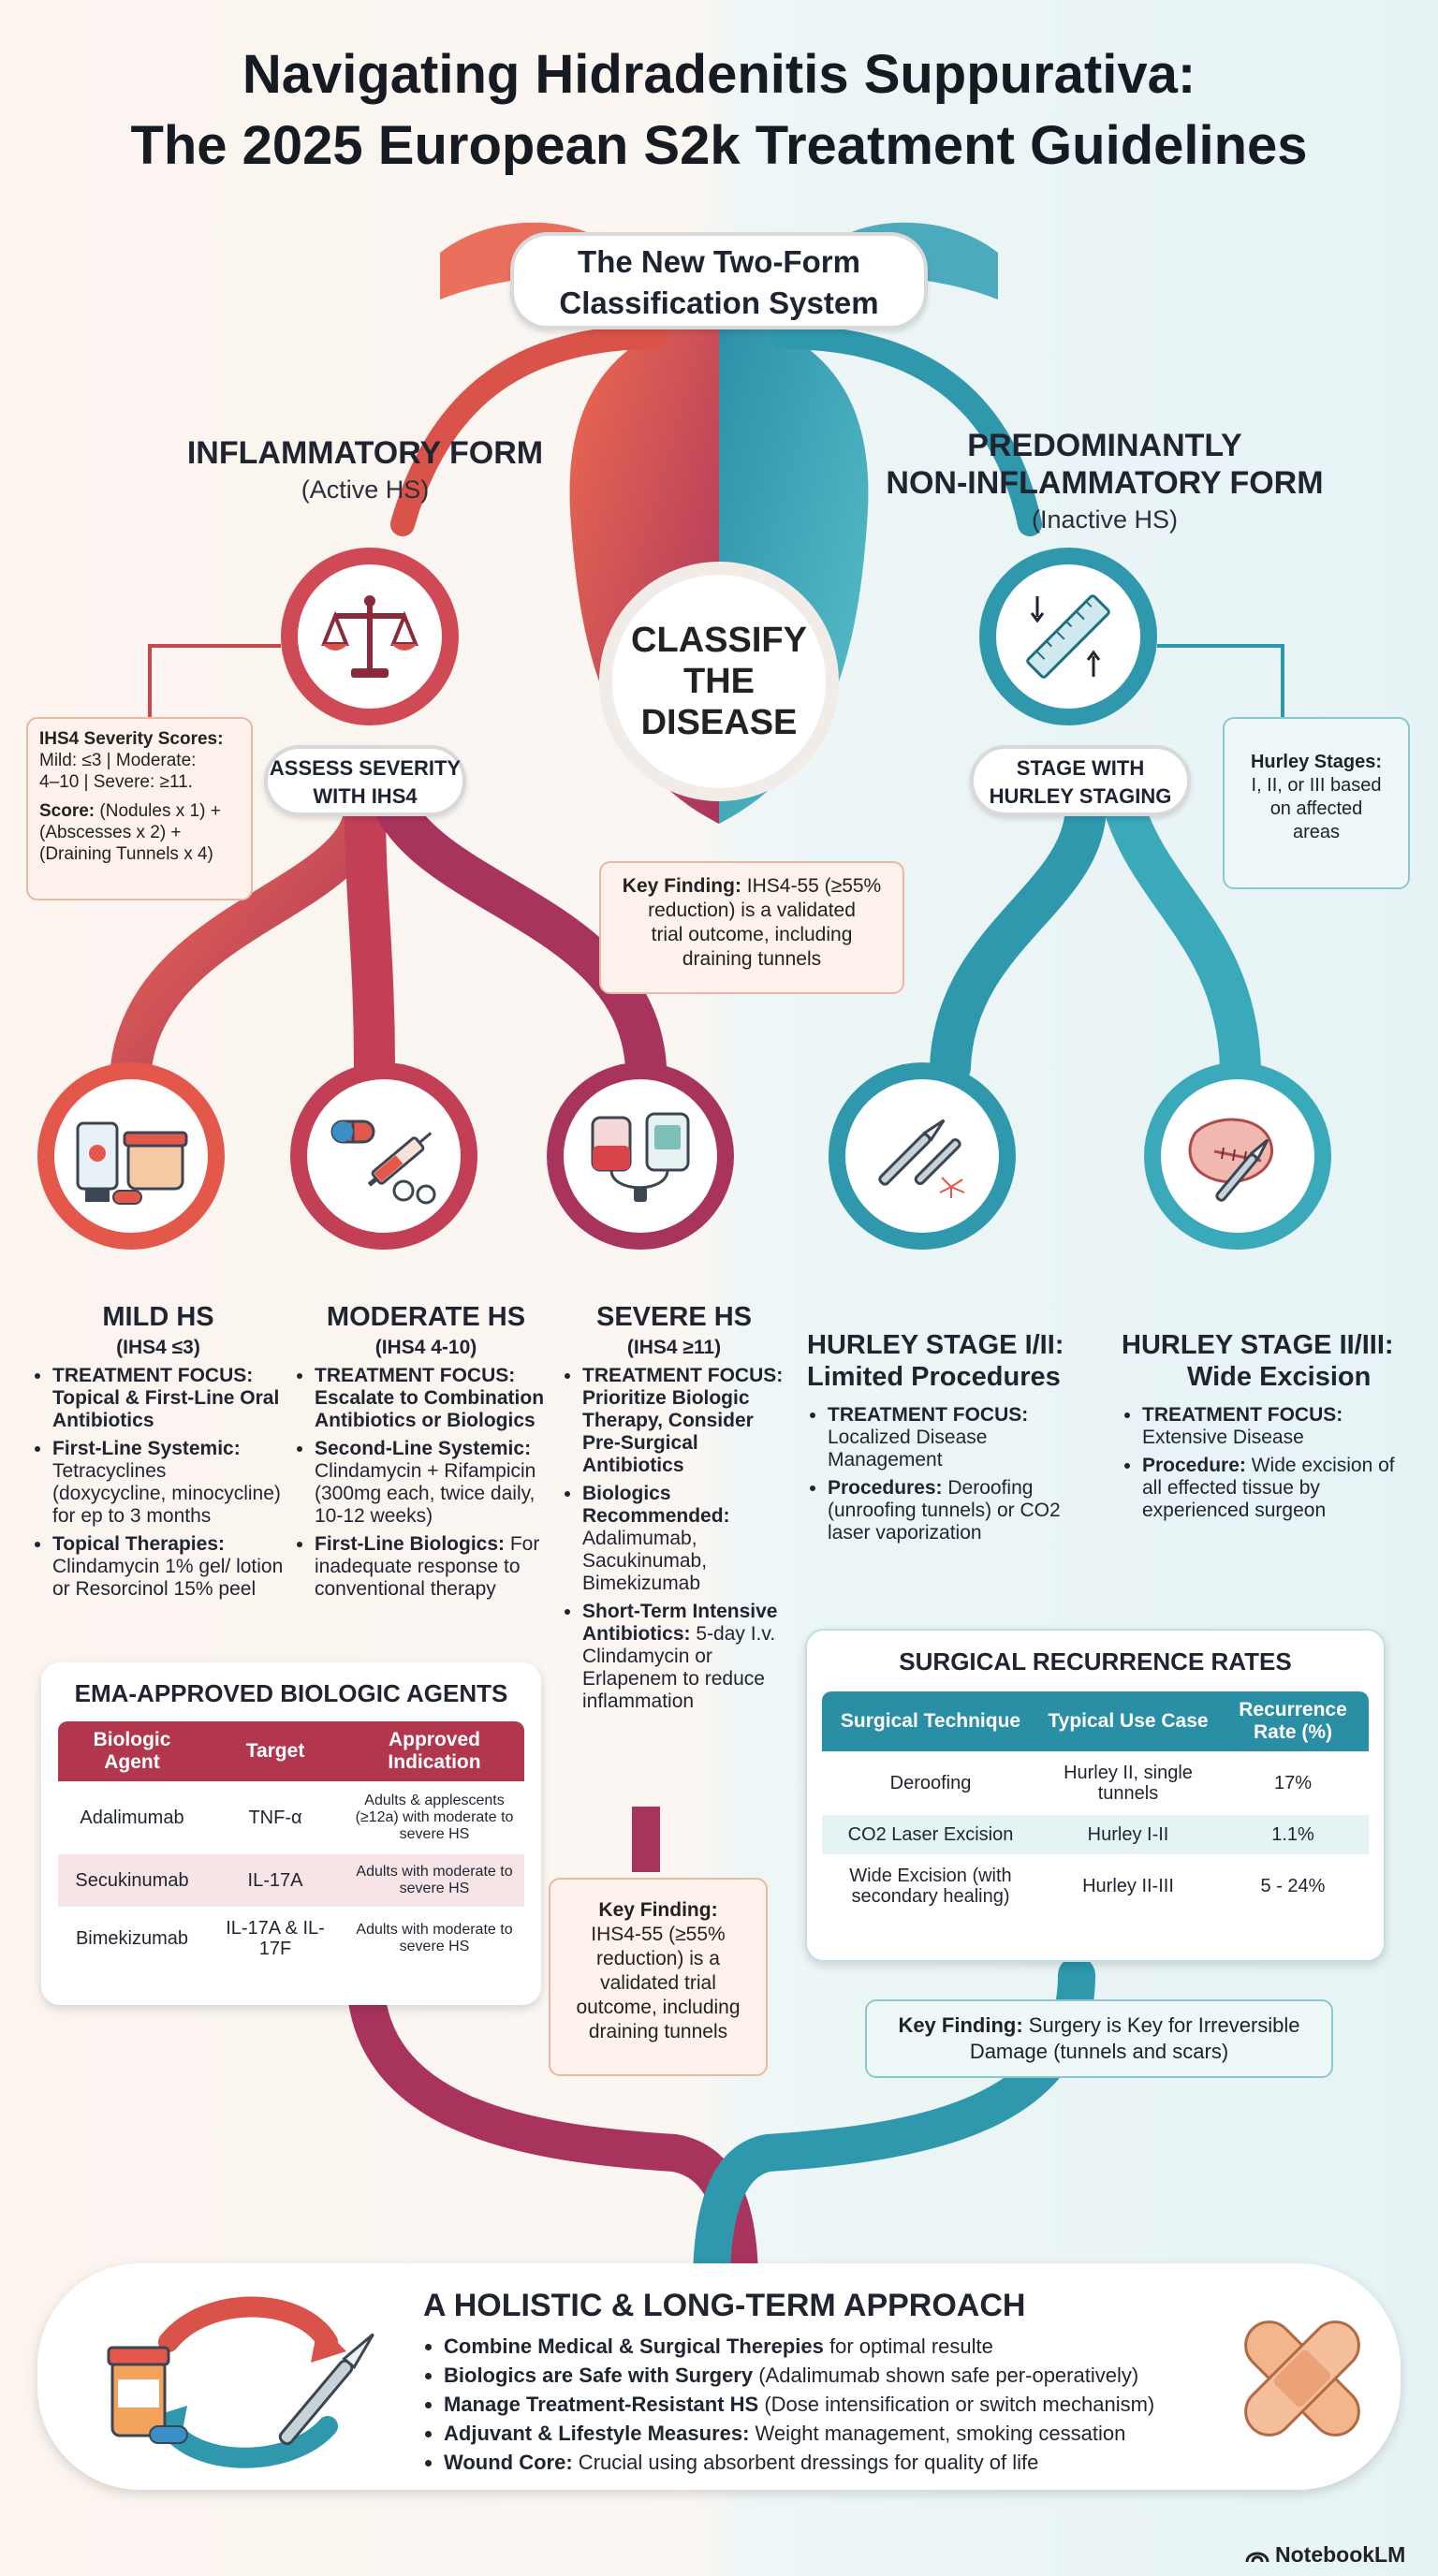  I want to click on ihs4-score-label: Score:, so click(67, 811).